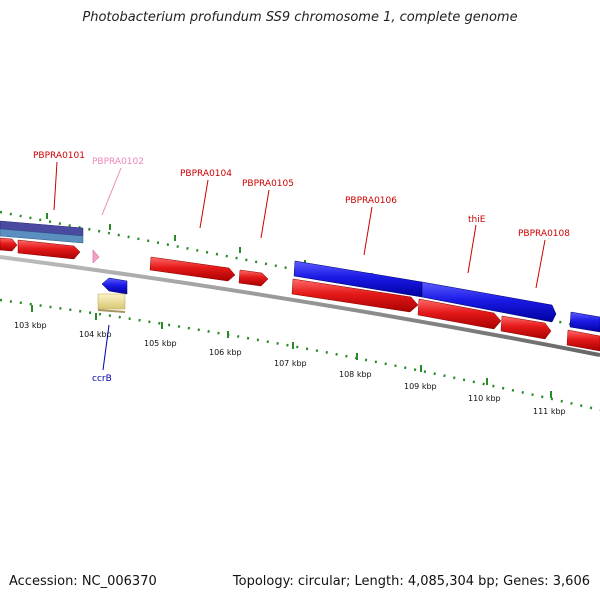 This screenshot has height=600, width=600. Describe the element at coordinates (95, 334) in the screenshot. I see `tick-label-104: 104 kbp` at that location.